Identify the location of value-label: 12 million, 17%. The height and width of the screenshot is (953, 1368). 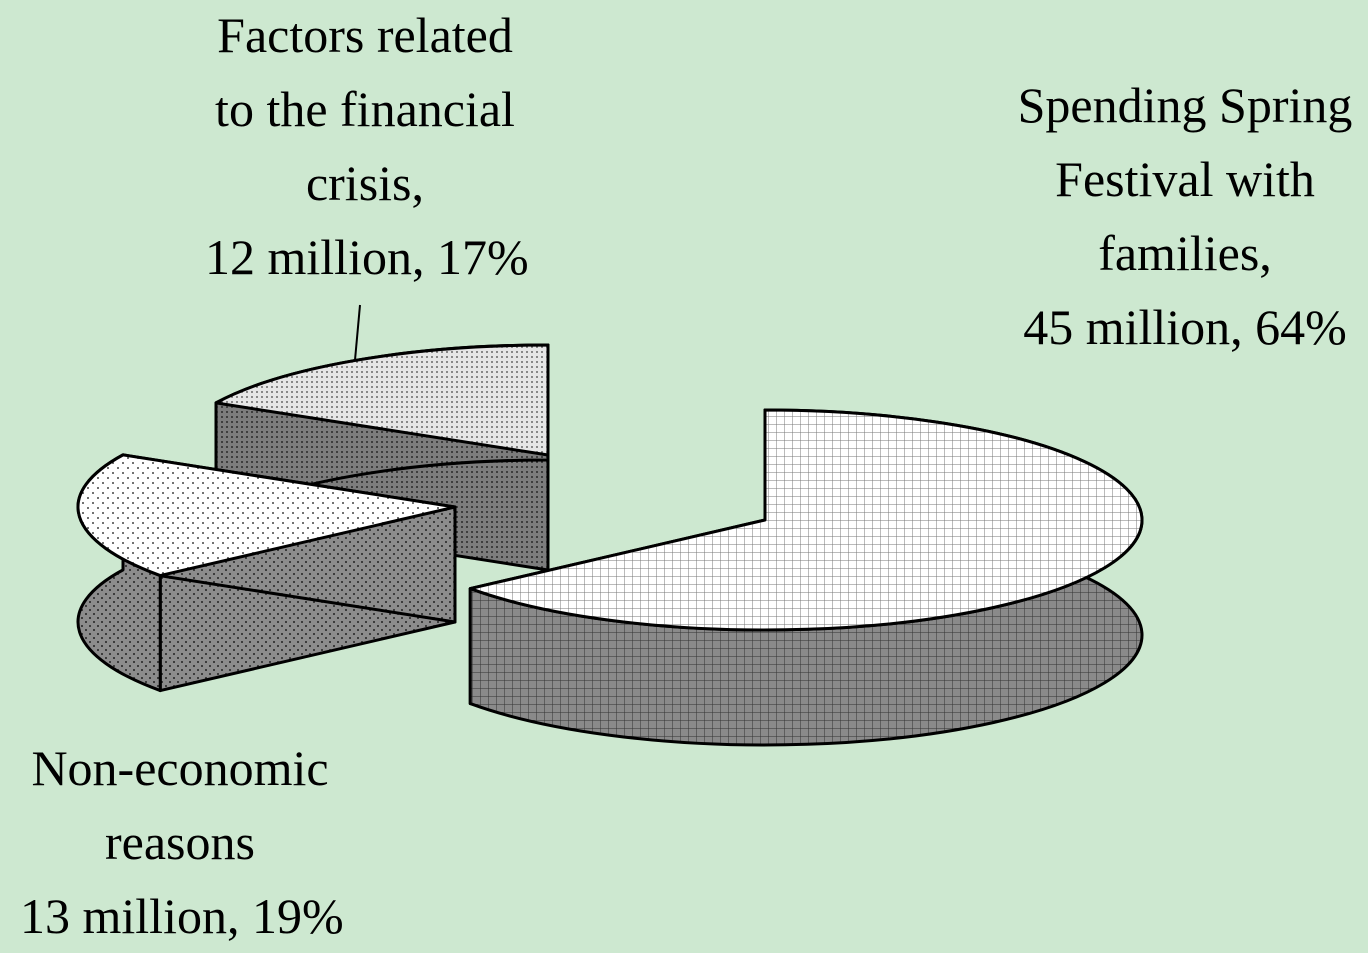
(367, 257).